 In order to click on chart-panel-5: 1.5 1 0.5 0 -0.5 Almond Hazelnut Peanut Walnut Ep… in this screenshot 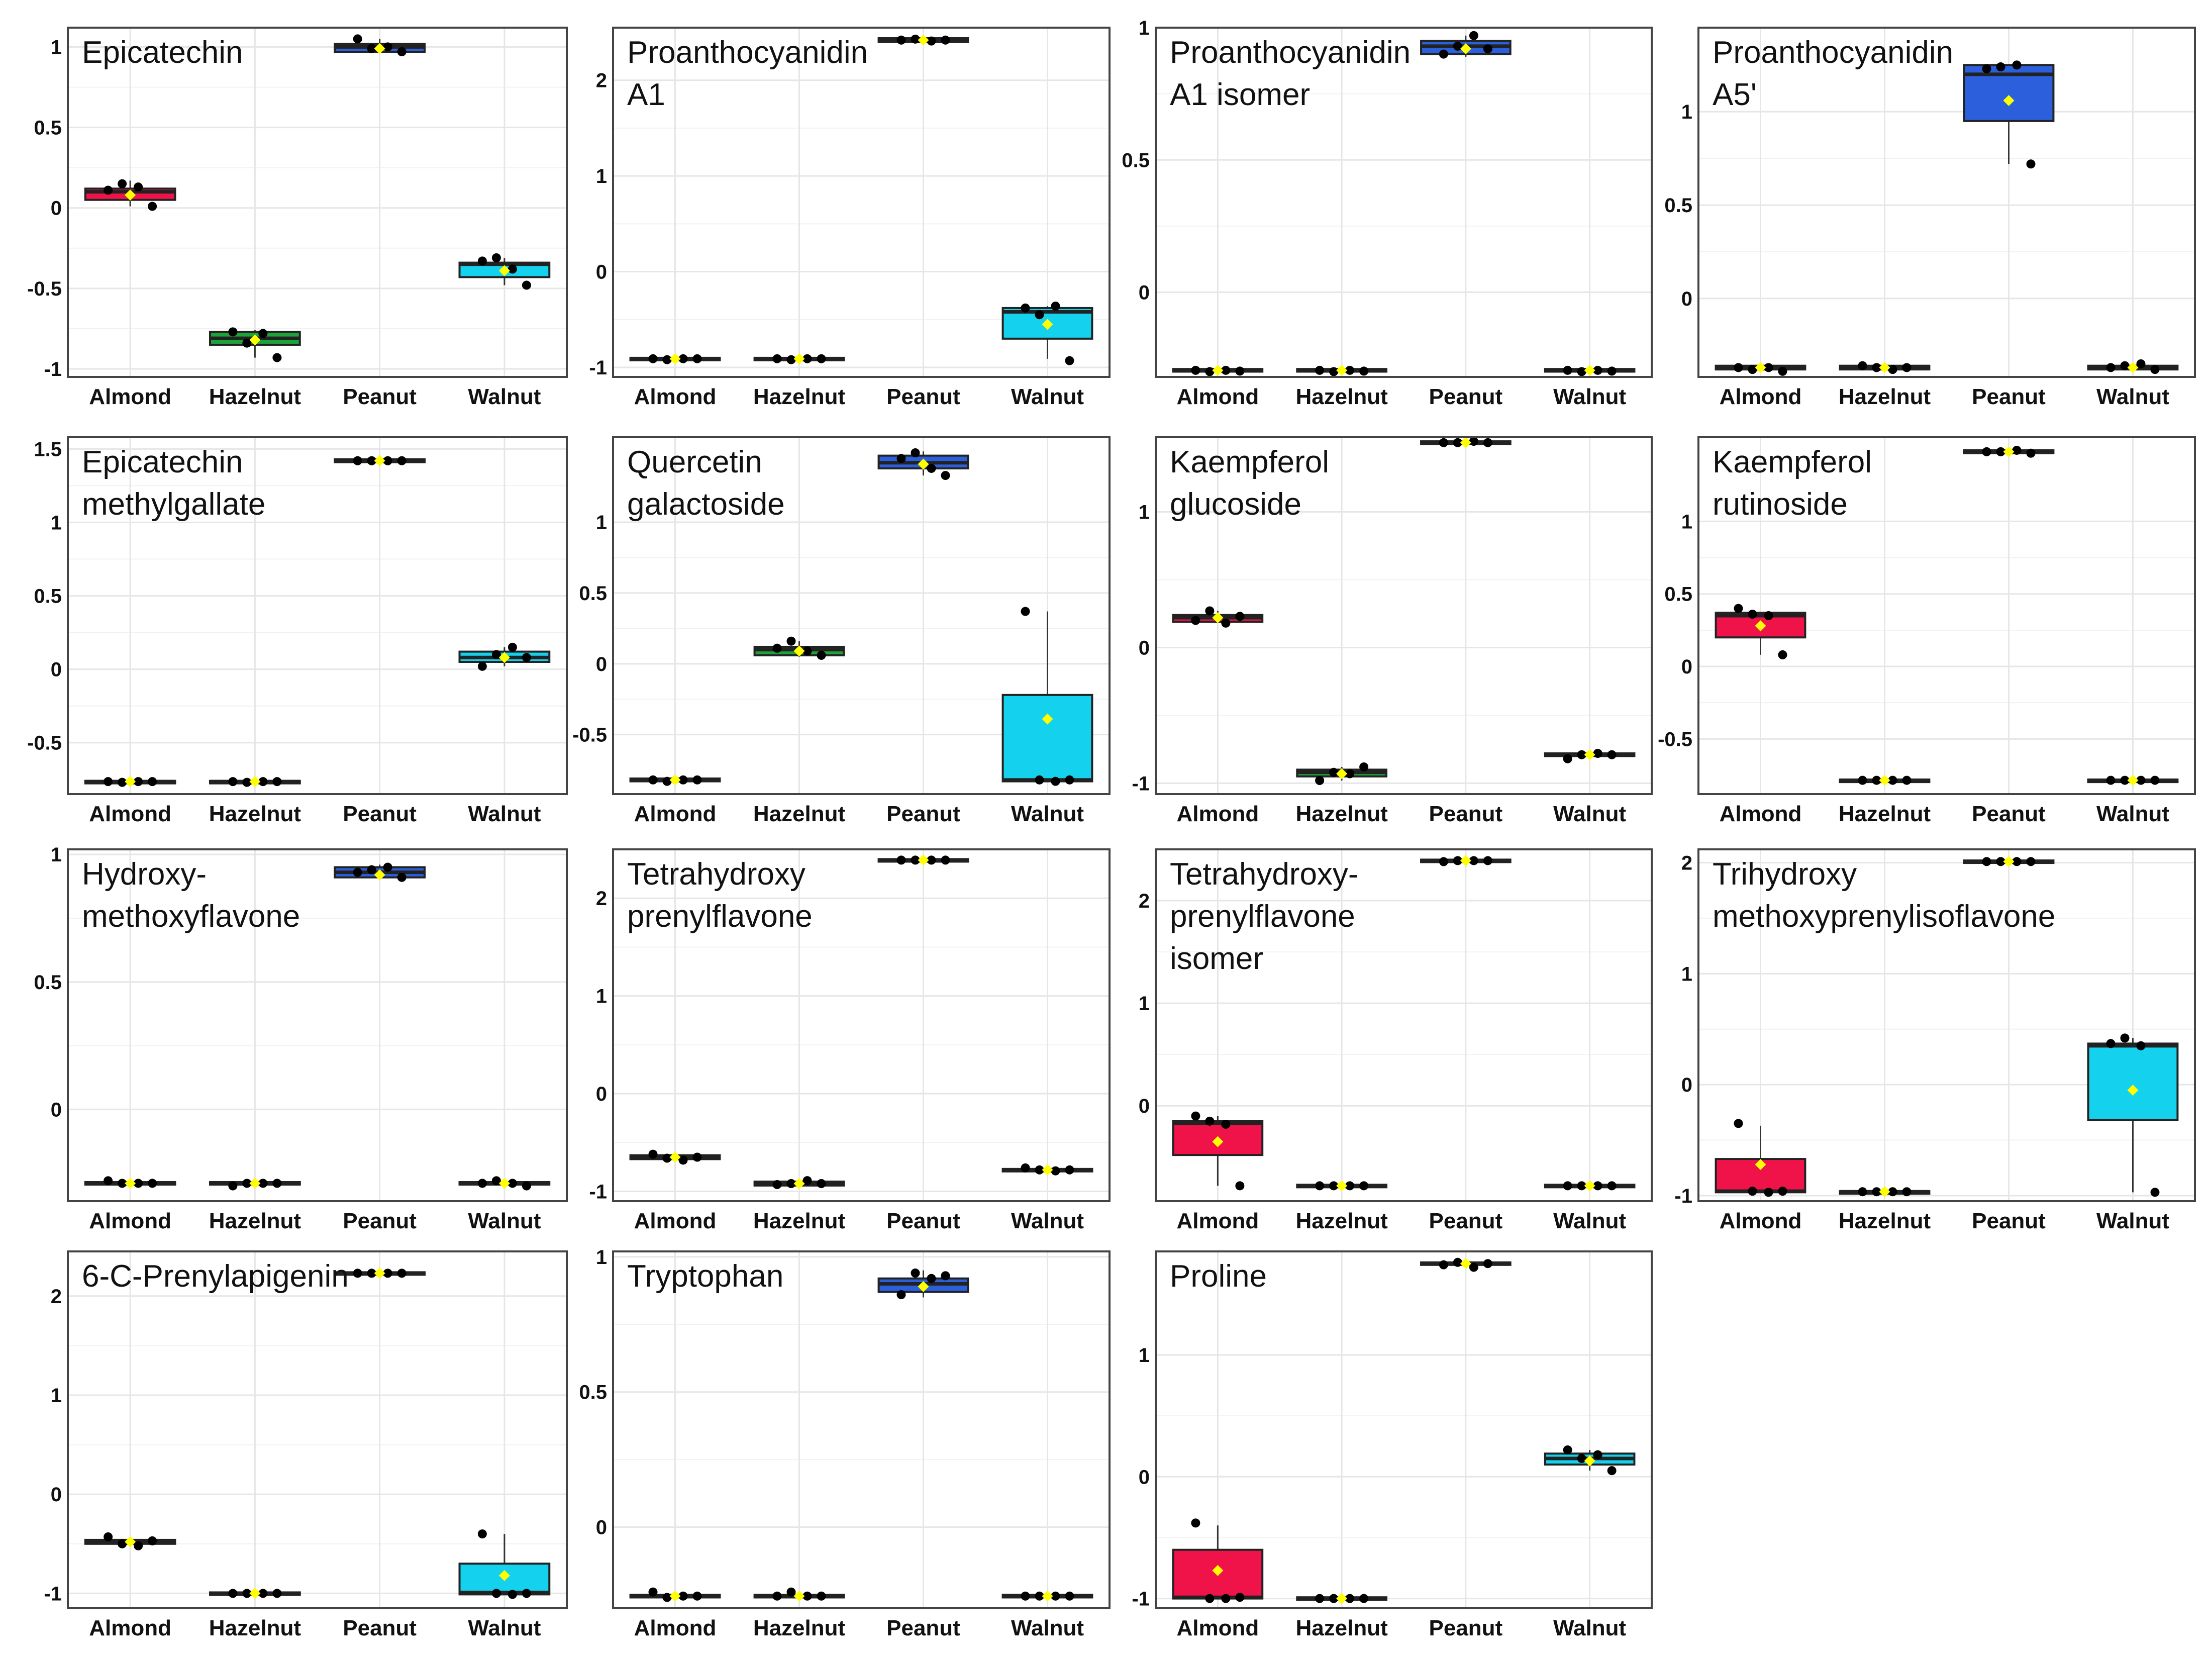, I will do `click(297, 631)`.